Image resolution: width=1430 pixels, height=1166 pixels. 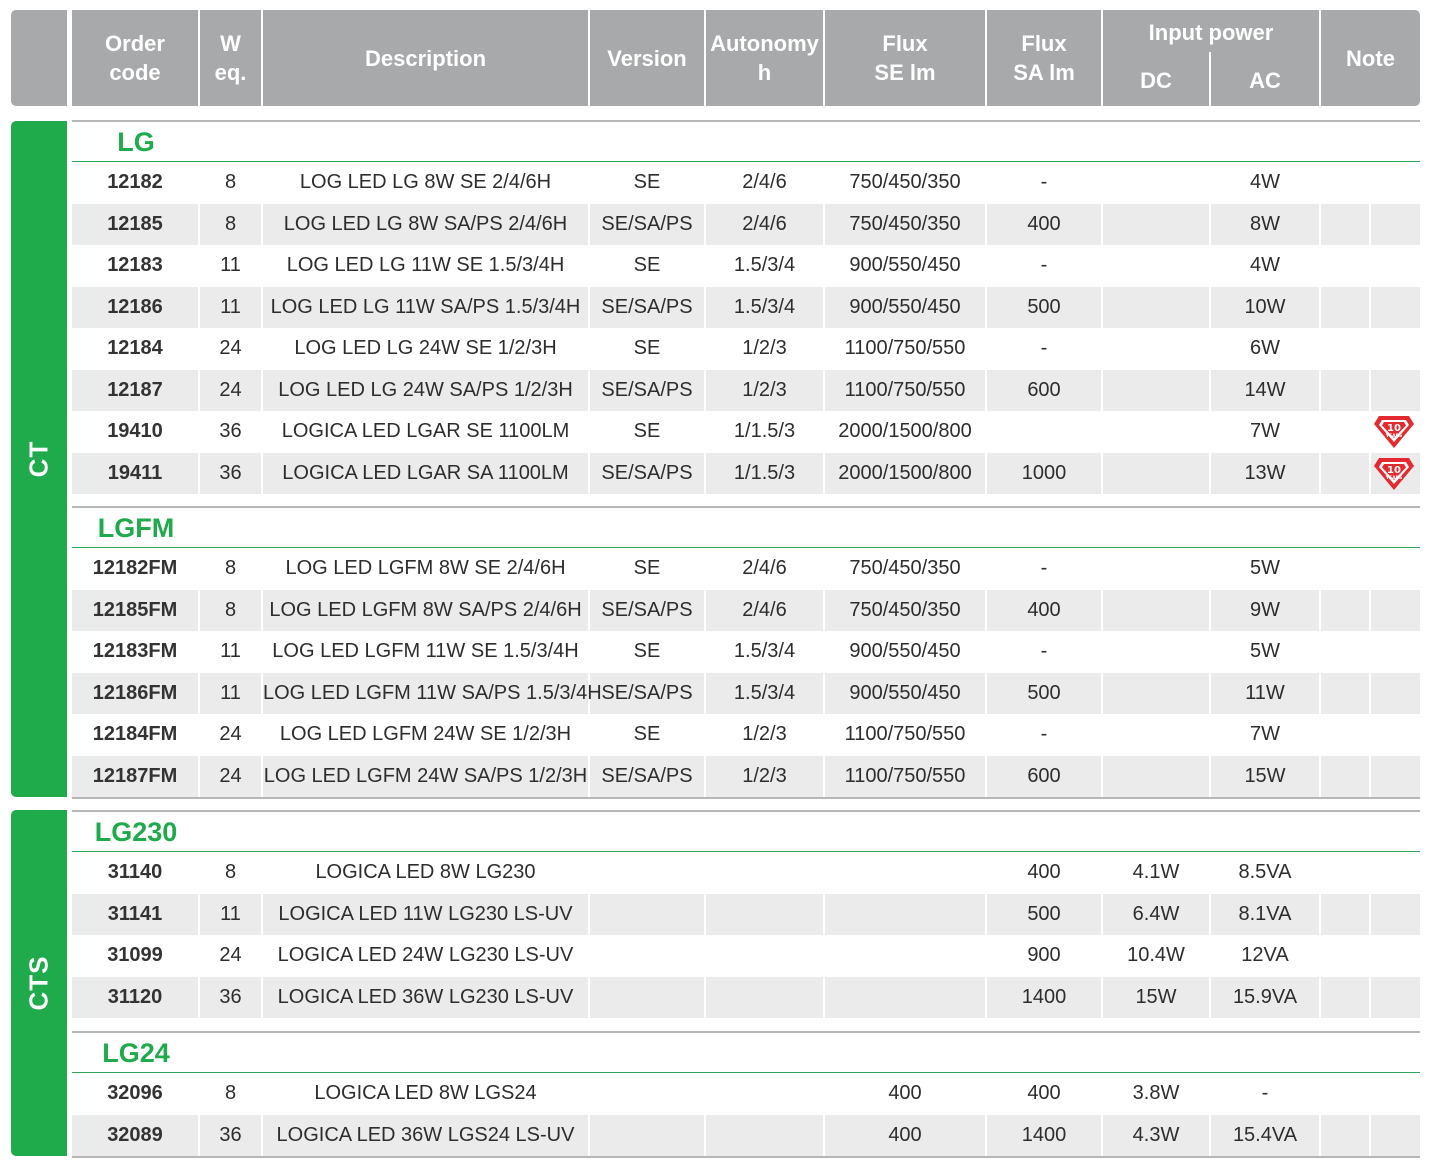 What do you see at coordinates (1394, 474) in the screenshot?
I see `ten-years-badge-icon: 10 YEARS` at bounding box center [1394, 474].